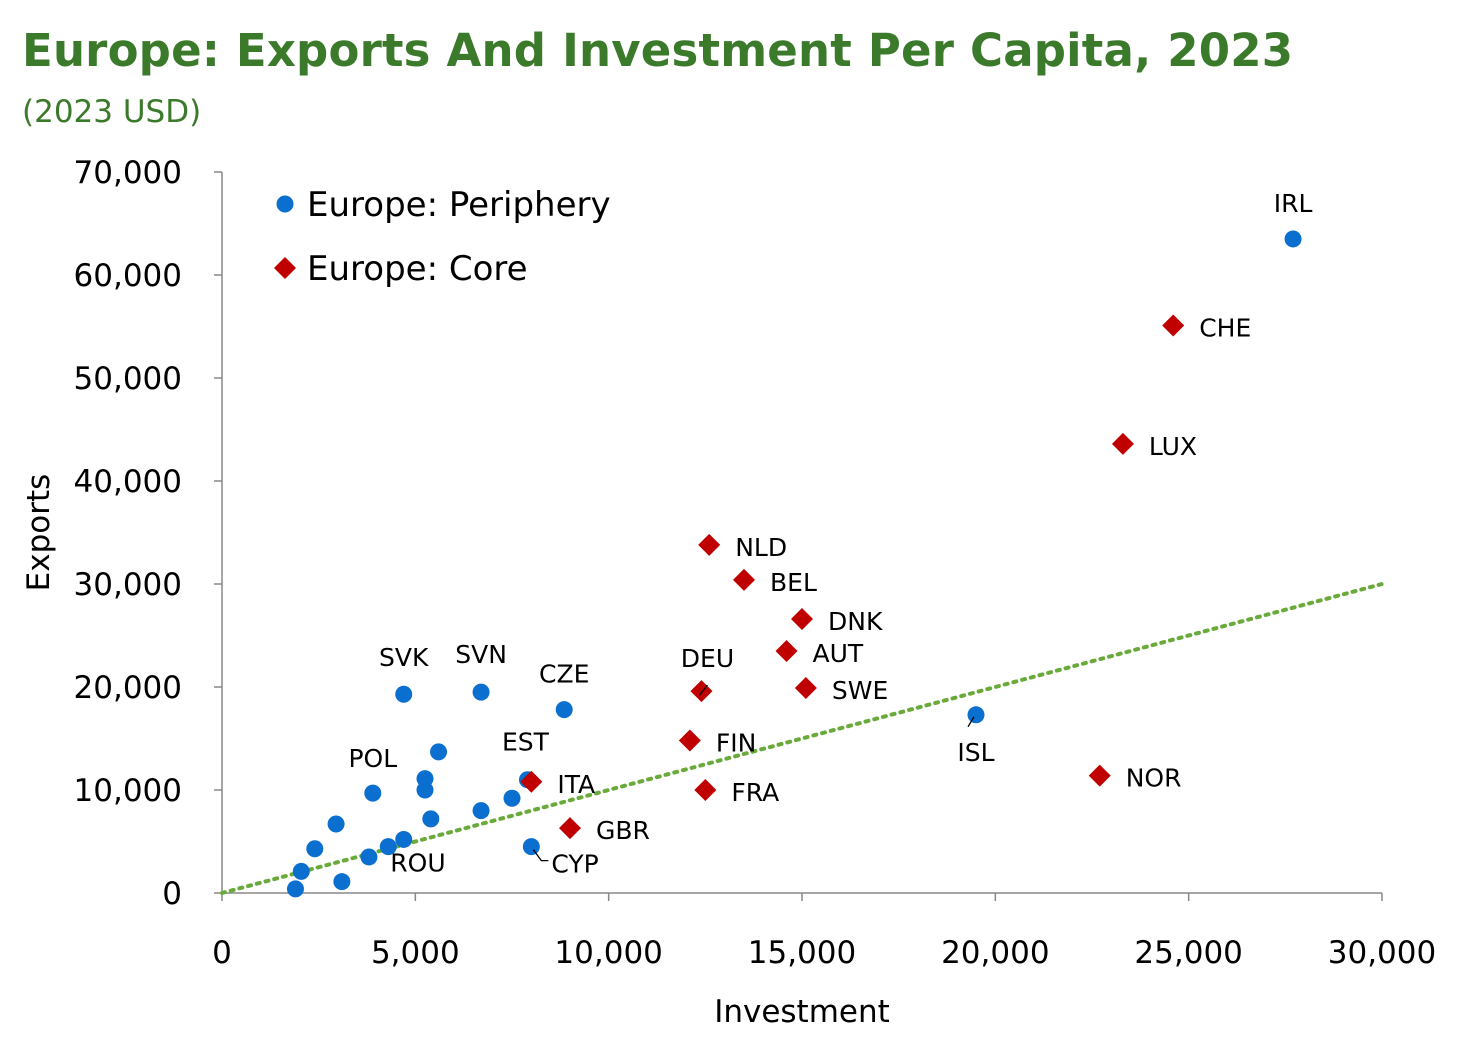 The width and height of the screenshot is (1465, 1054). What do you see at coordinates (172, 894) in the screenshot?
I see `y-tick-label: 0` at bounding box center [172, 894].